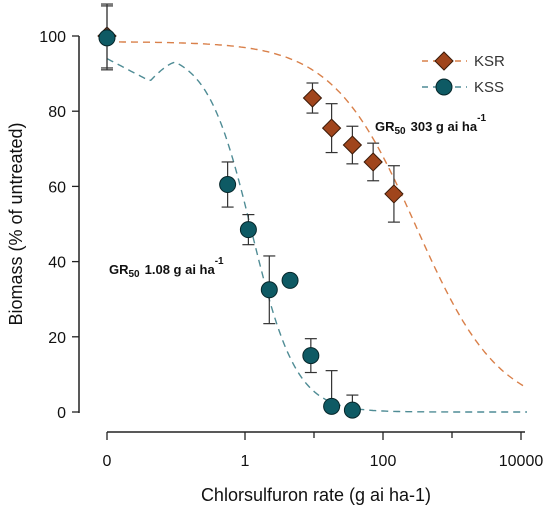 Image resolution: width=550 pixels, height=512 pixels. Describe the element at coordinates (383, 461) in the screenshot. I see `x-tick-label: 100` at that location.